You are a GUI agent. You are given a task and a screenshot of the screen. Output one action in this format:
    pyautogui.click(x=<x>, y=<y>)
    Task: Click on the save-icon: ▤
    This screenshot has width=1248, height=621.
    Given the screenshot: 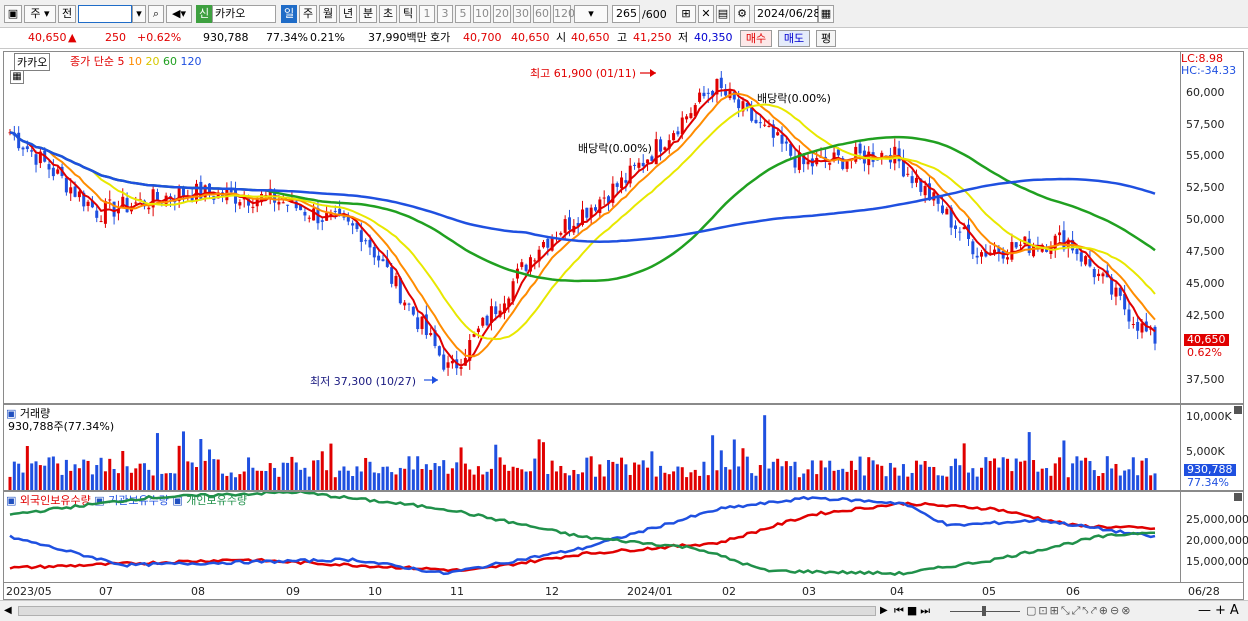 What is the action you would take?
    pyautogui.click(x=723, y=14)
    